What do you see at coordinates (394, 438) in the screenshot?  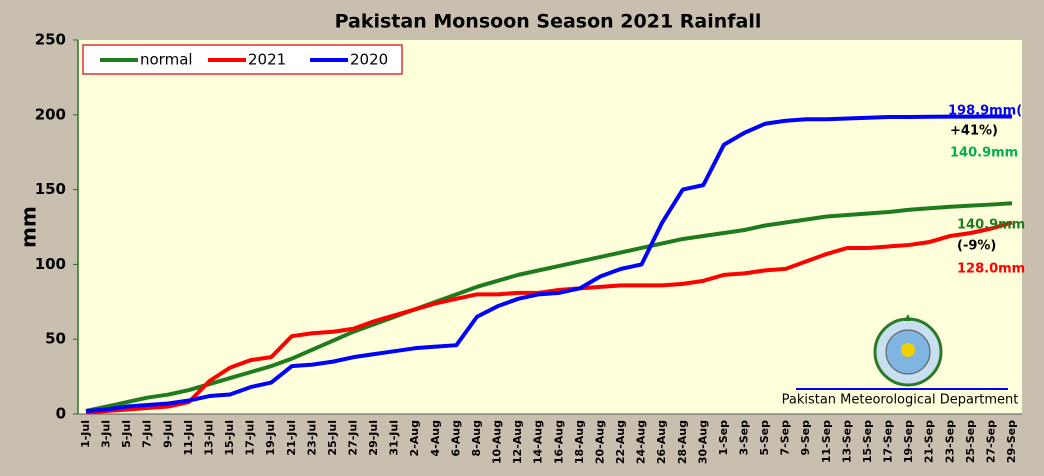 I see `x-tick-label: 31-Jul` at bounding box center [394, 438].